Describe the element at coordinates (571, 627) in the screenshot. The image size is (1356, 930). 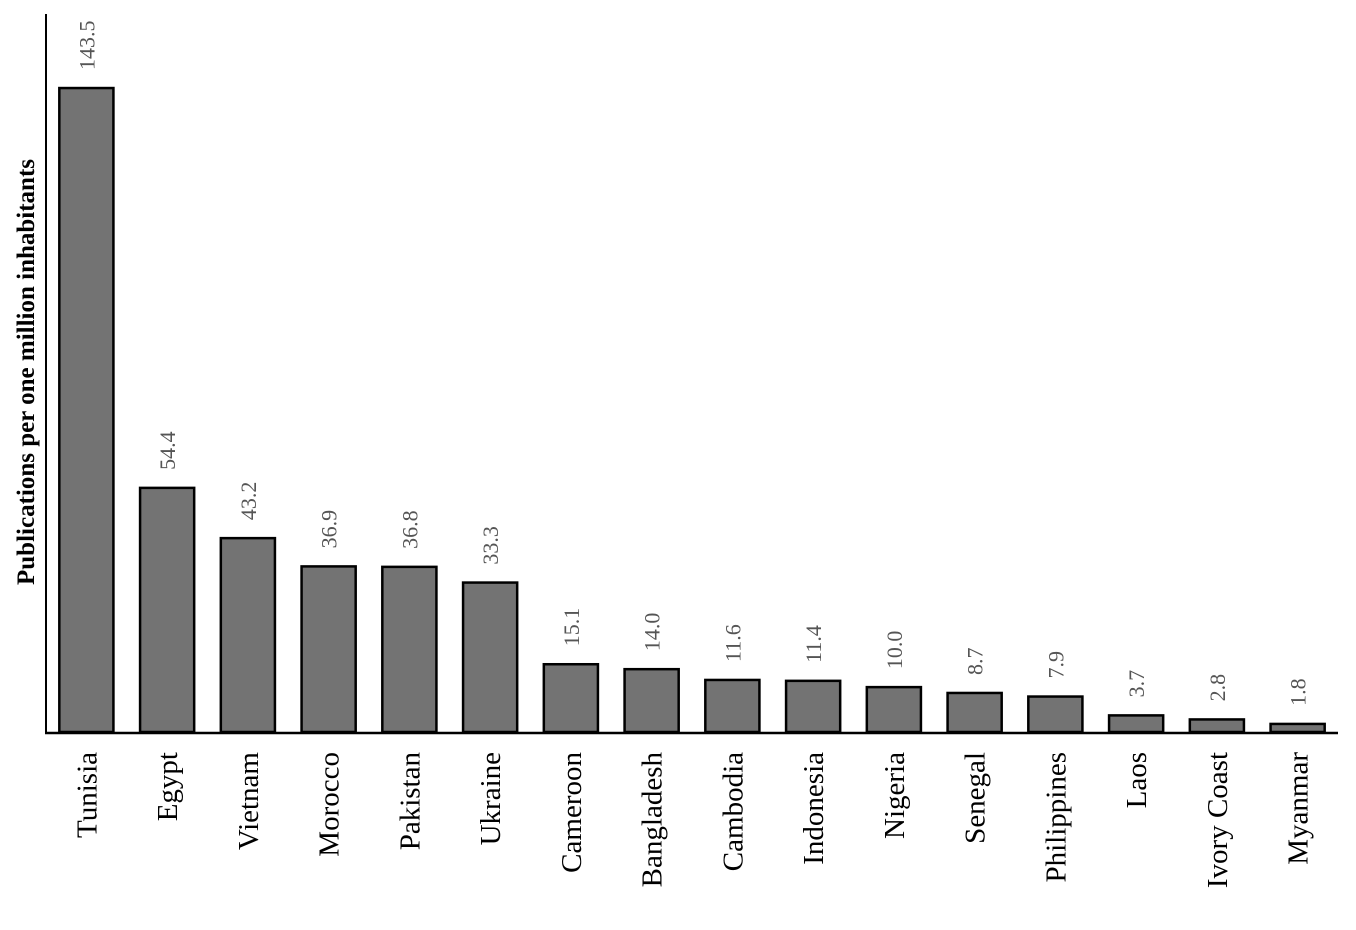
I see `value-label: 15.1` at that location.